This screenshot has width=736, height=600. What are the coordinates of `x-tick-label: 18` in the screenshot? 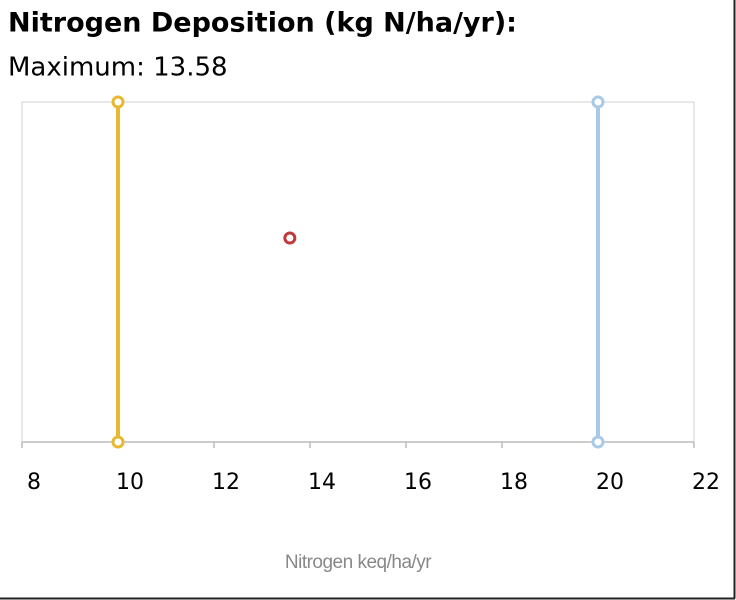 It's located at (514, 482).